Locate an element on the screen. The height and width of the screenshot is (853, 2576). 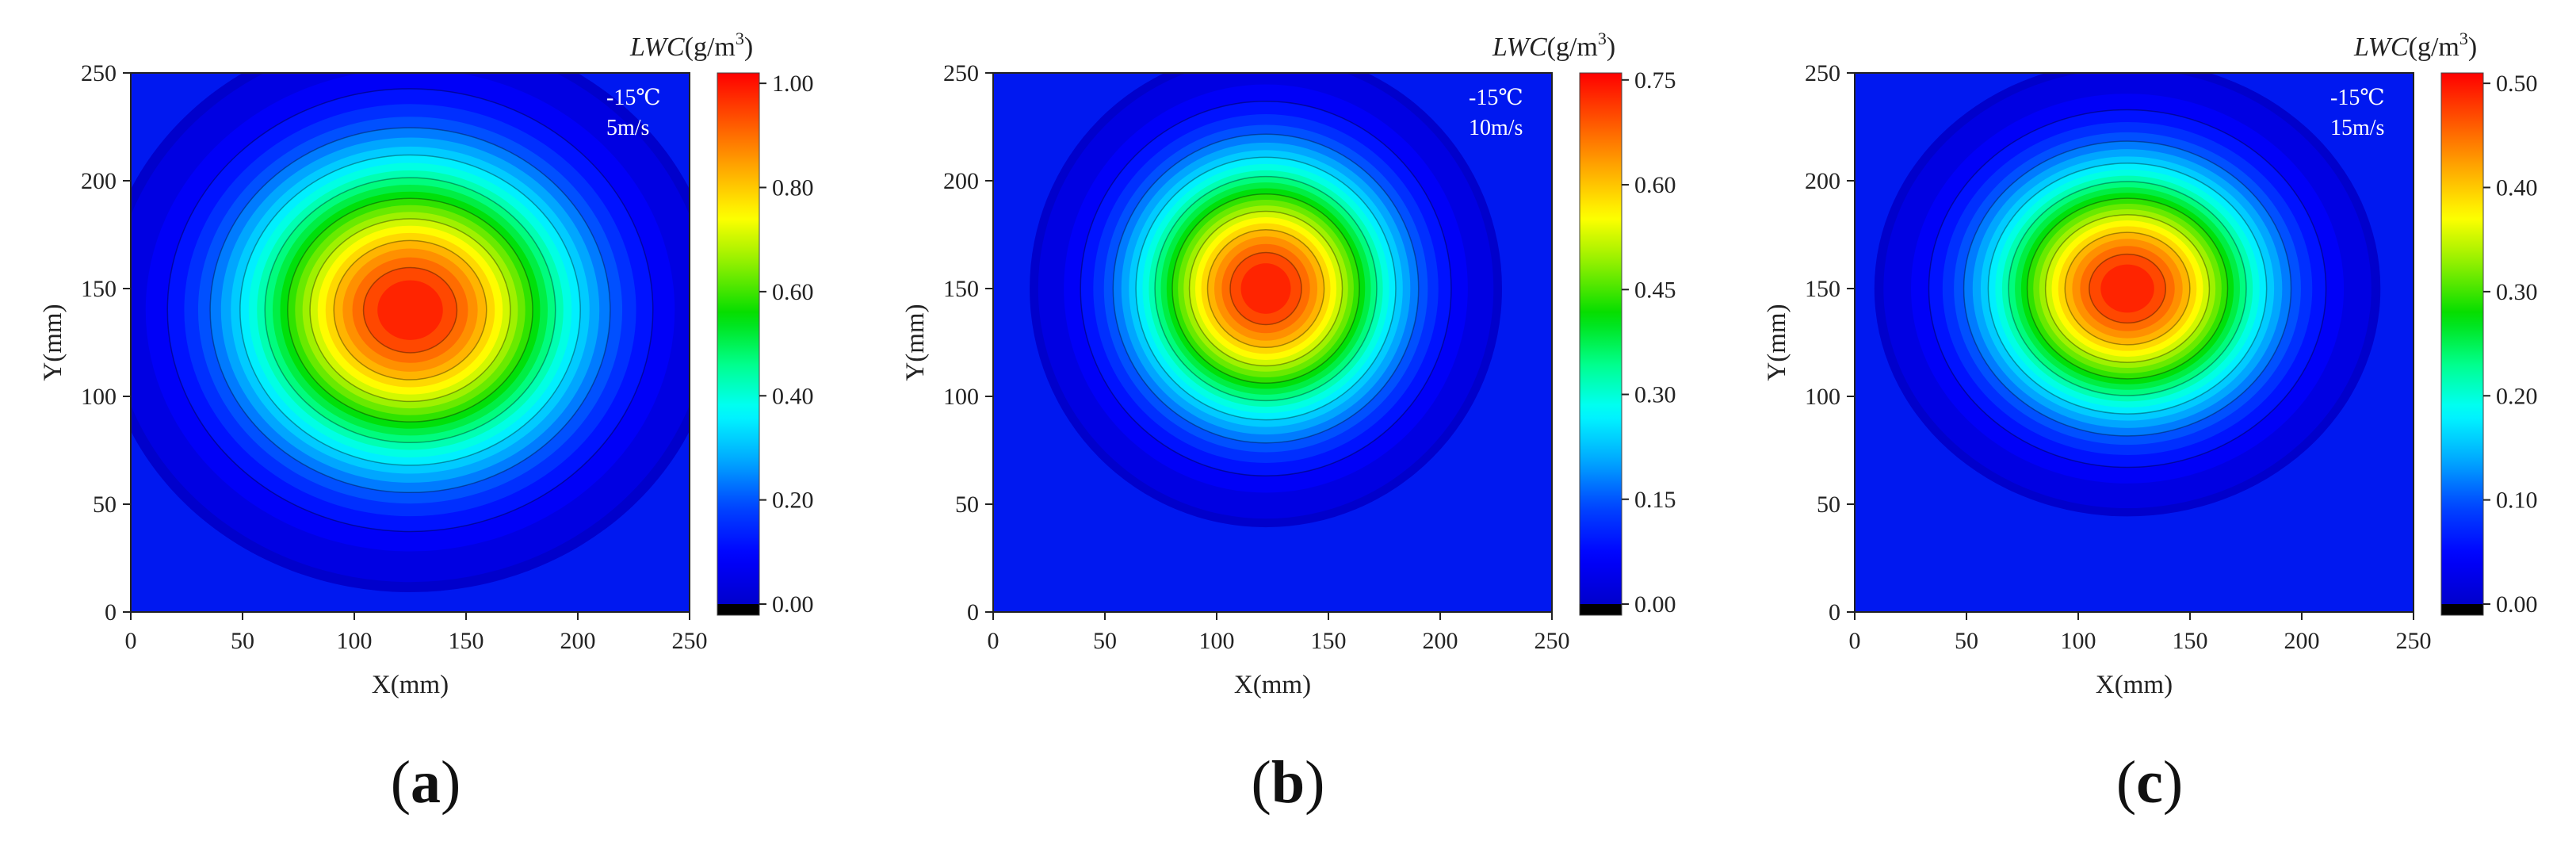
colorbar-tick-label: 0.45 is located at coordinates (1655, 290).